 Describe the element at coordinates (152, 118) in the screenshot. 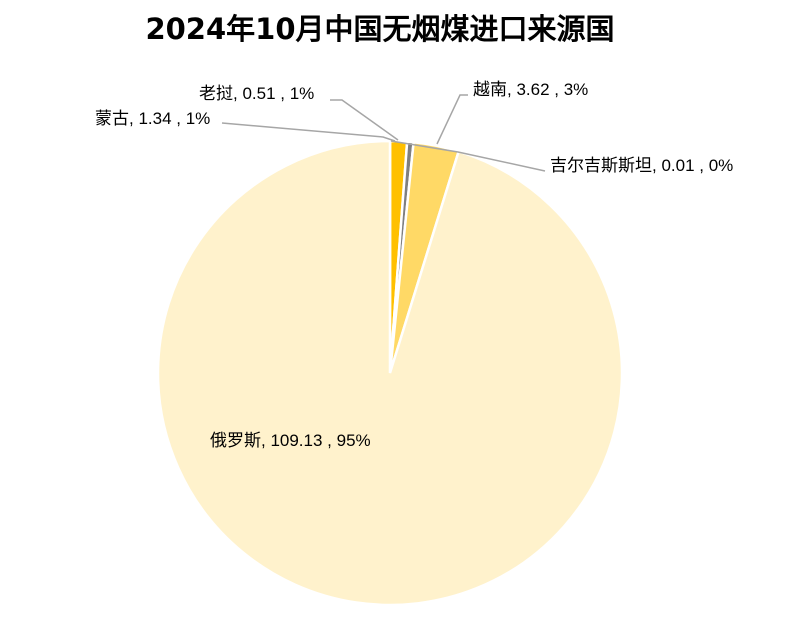

I see `data-label-1: 蒙古, 1.34 , 1%` at that location.